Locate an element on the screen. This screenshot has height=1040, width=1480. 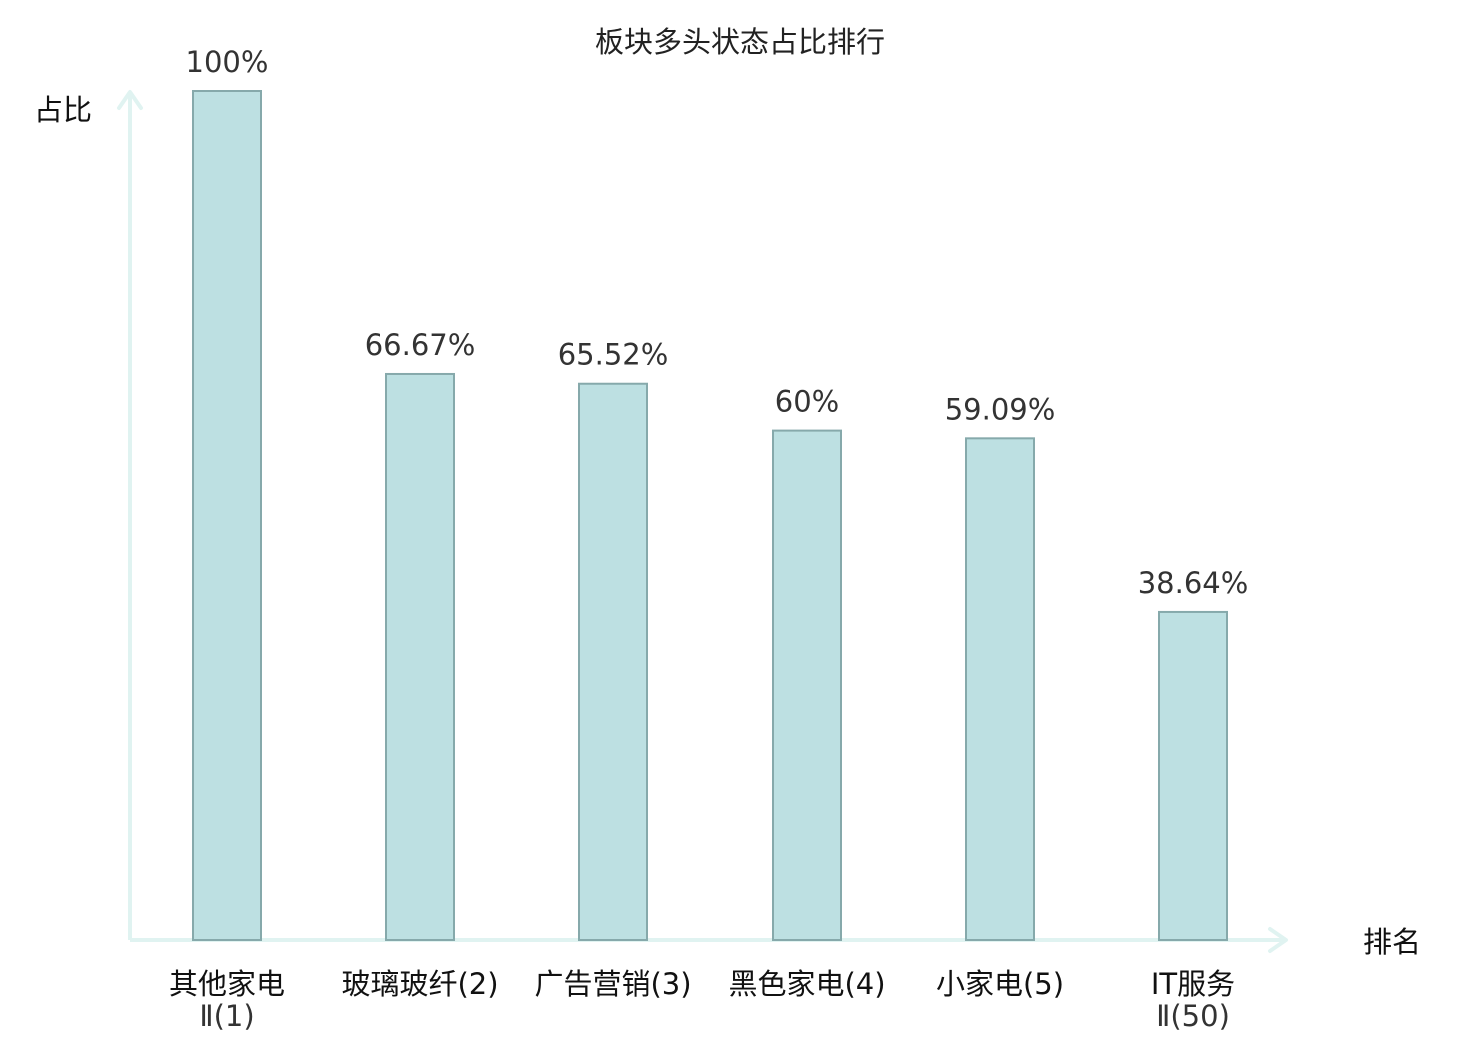
category-label-1: 其他家电 is located at coordinates (227, 984).